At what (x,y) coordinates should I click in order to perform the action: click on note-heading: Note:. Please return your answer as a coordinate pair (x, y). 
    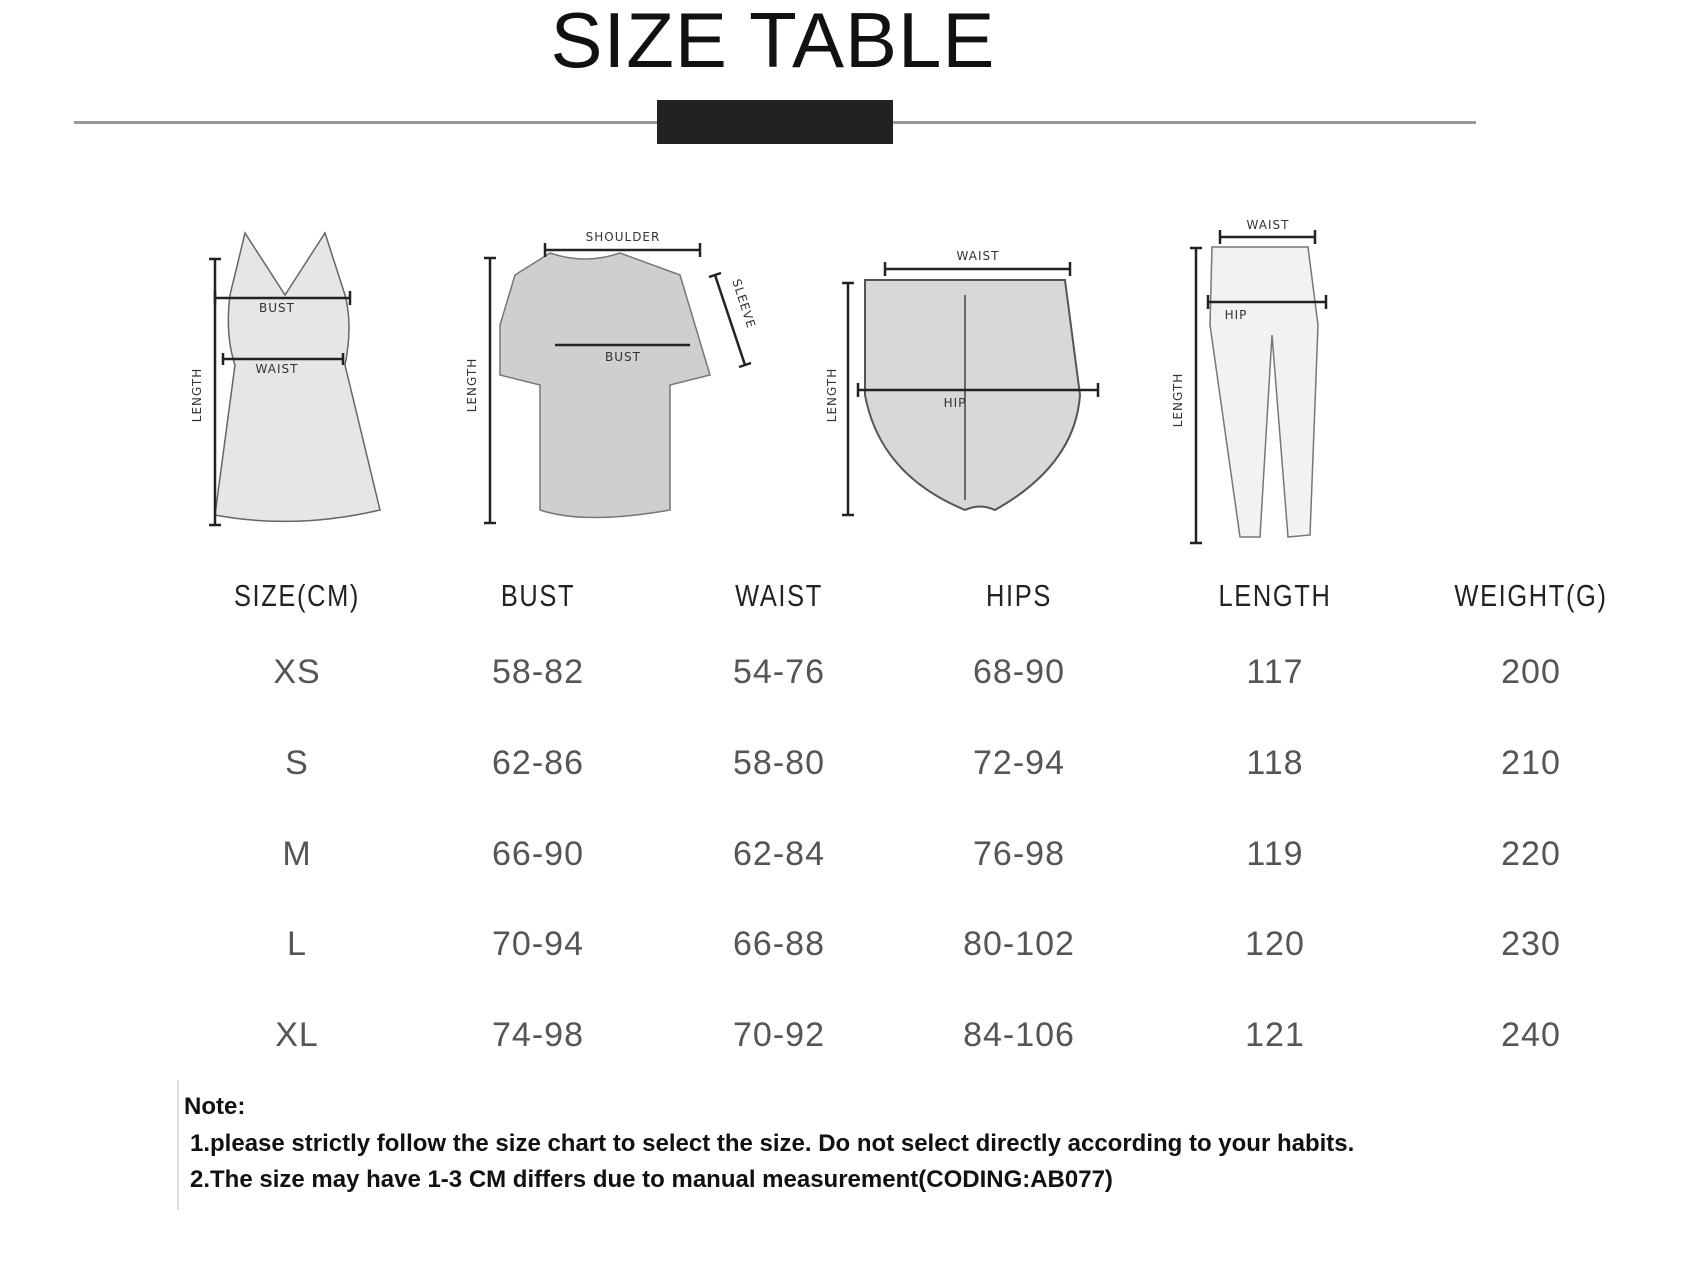
    Looking at the image, I should click on (215, 1106).